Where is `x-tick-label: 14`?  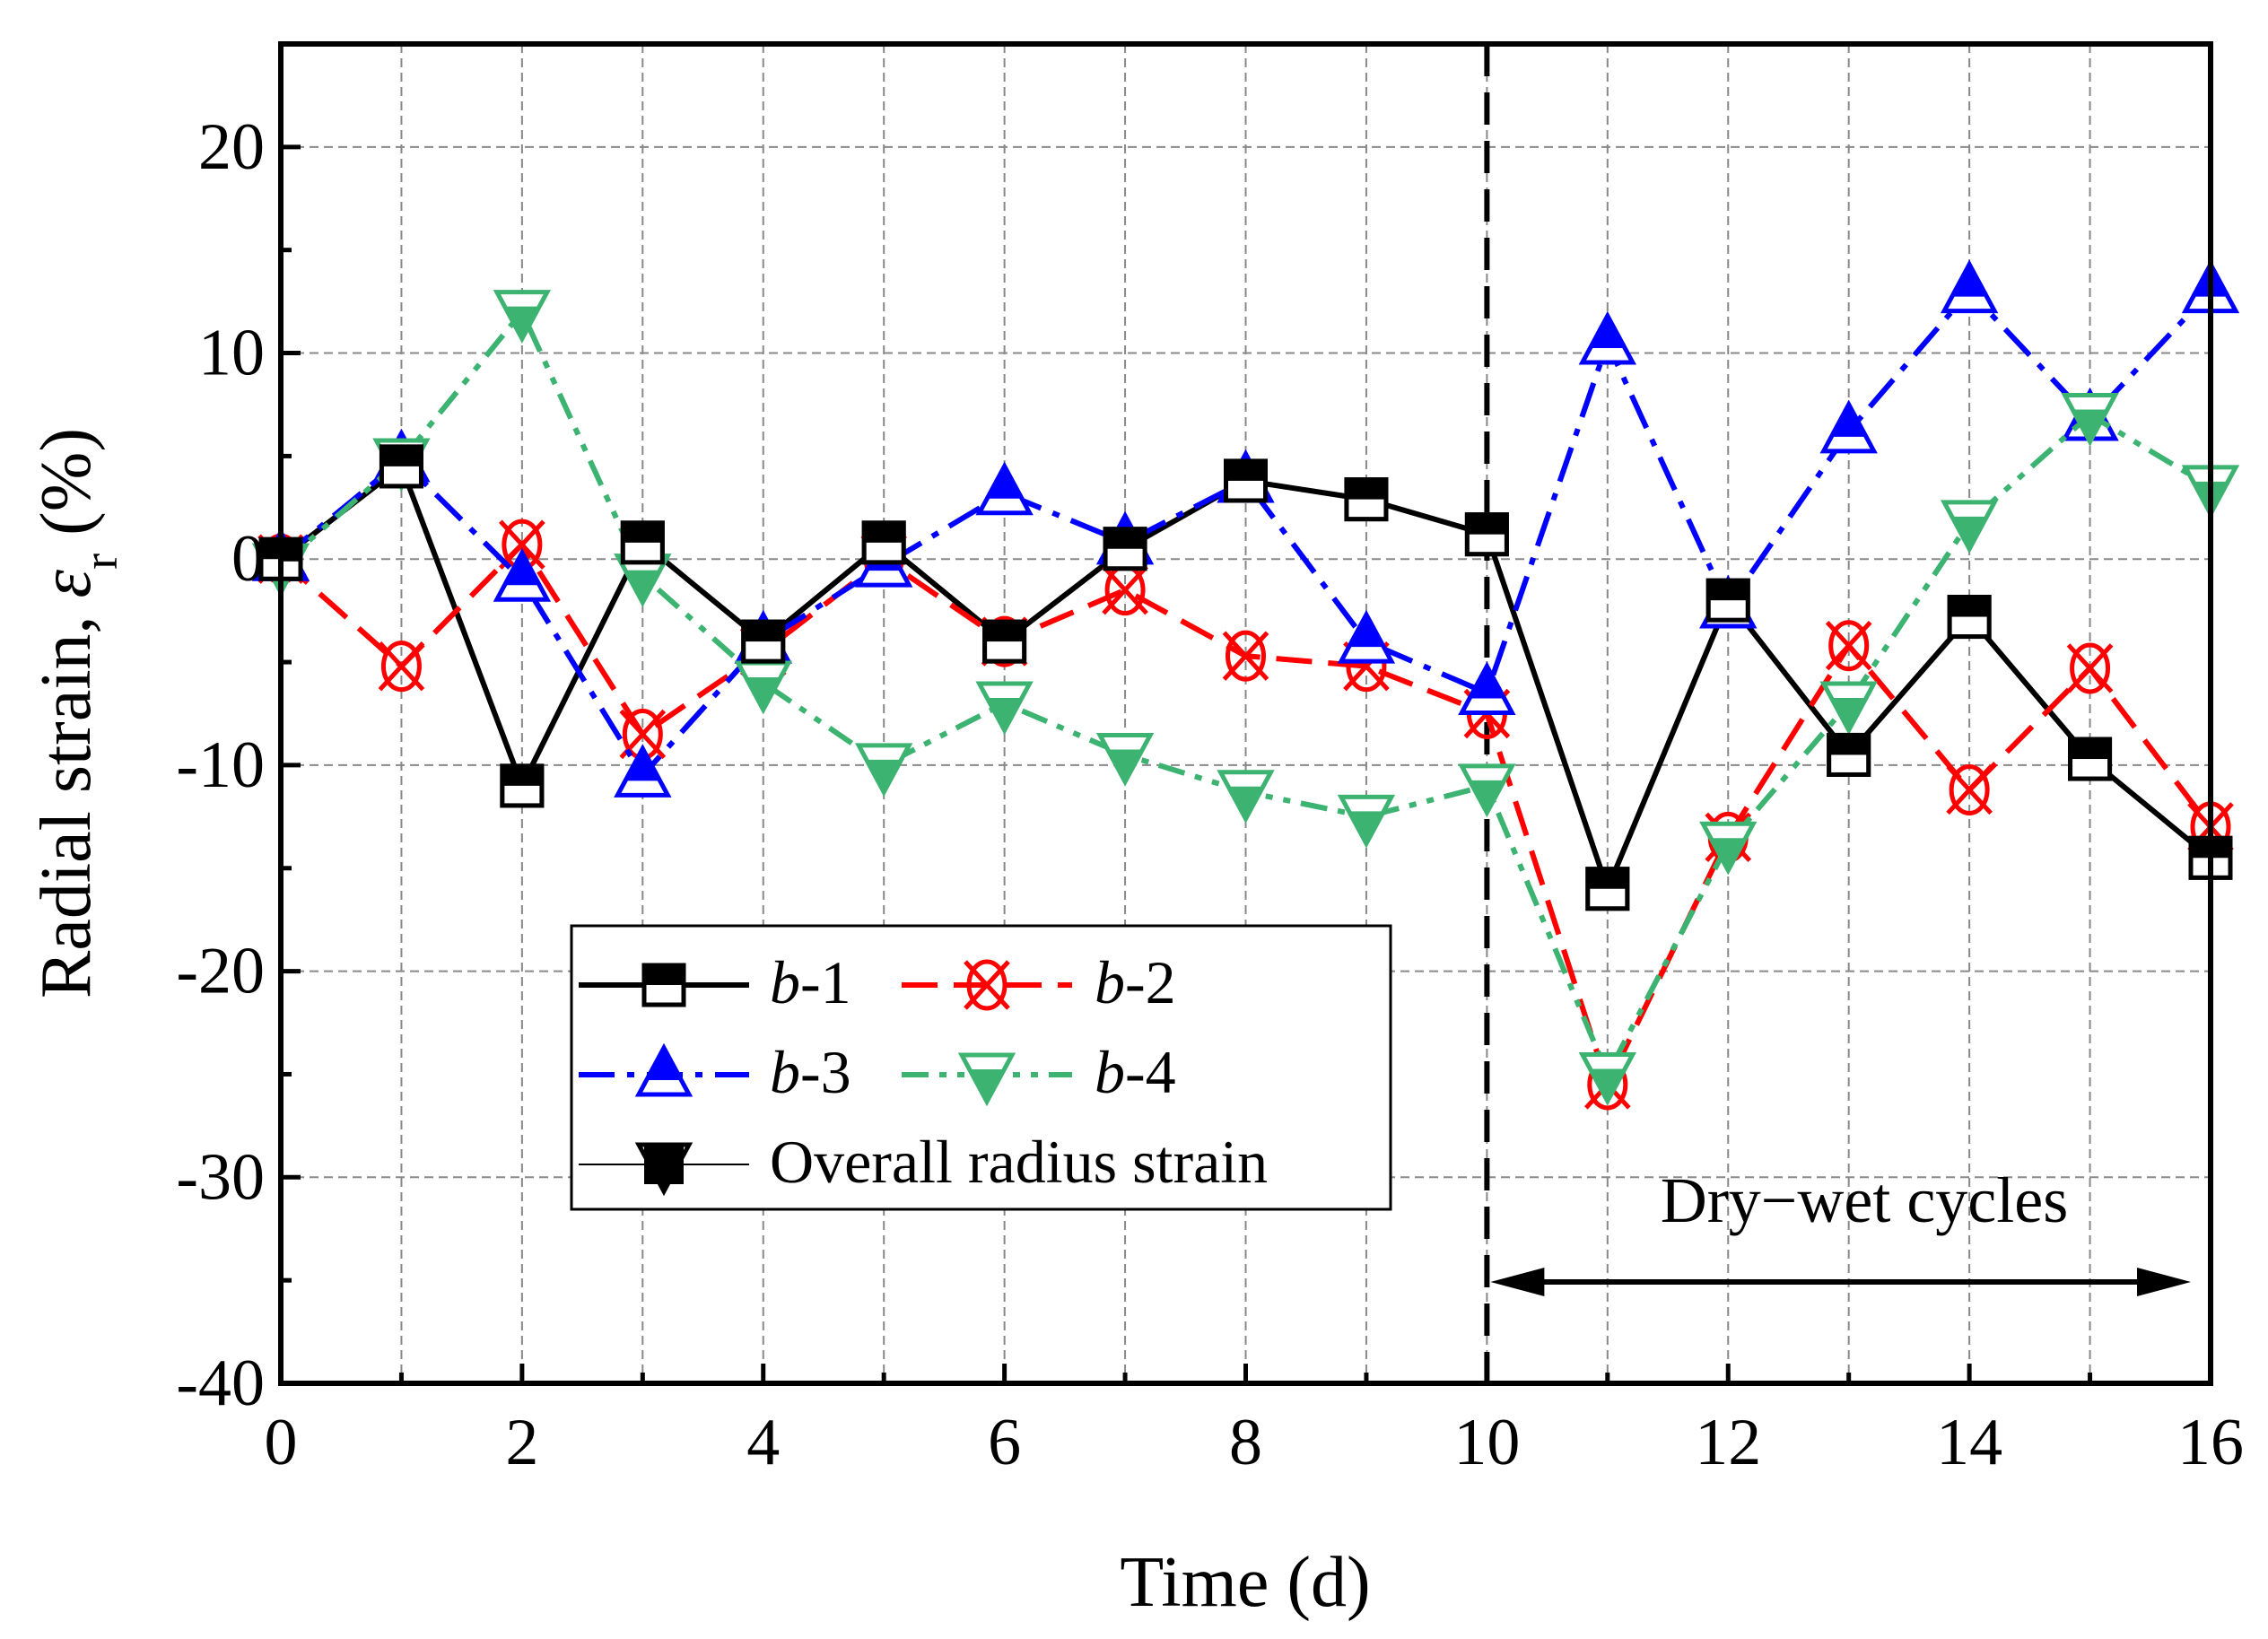
x-tick-label: 14 is located at coordinates (1969, 1442).